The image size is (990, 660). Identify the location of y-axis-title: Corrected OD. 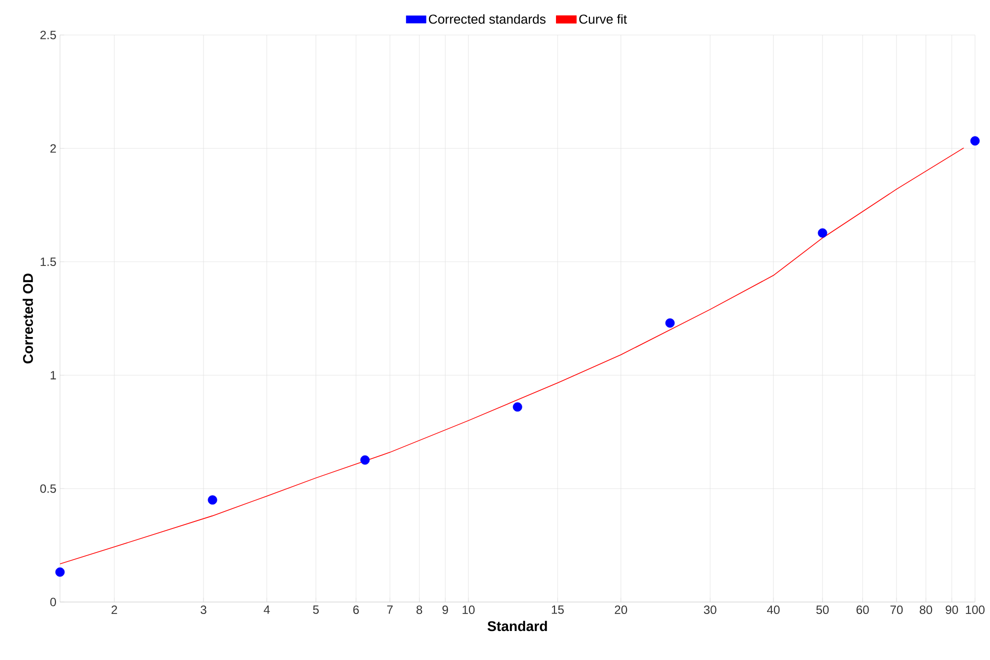
(27, 319).